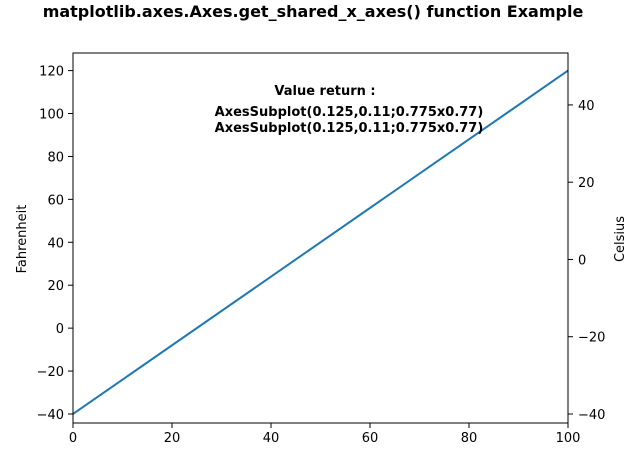 The image size is (631, 465). I want to click on y-tick-label: 0, so click(60, 329).